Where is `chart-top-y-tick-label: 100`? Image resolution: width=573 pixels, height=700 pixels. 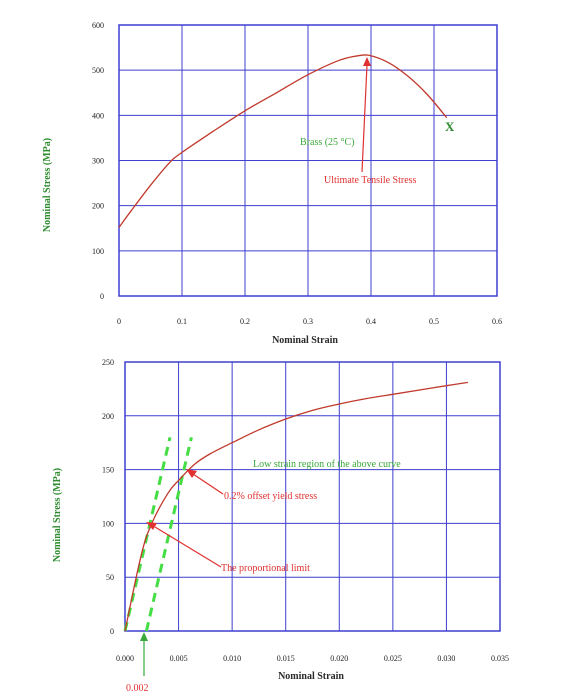
chart-top-y-tick-label: 100 is located at coordinates (98, 251).